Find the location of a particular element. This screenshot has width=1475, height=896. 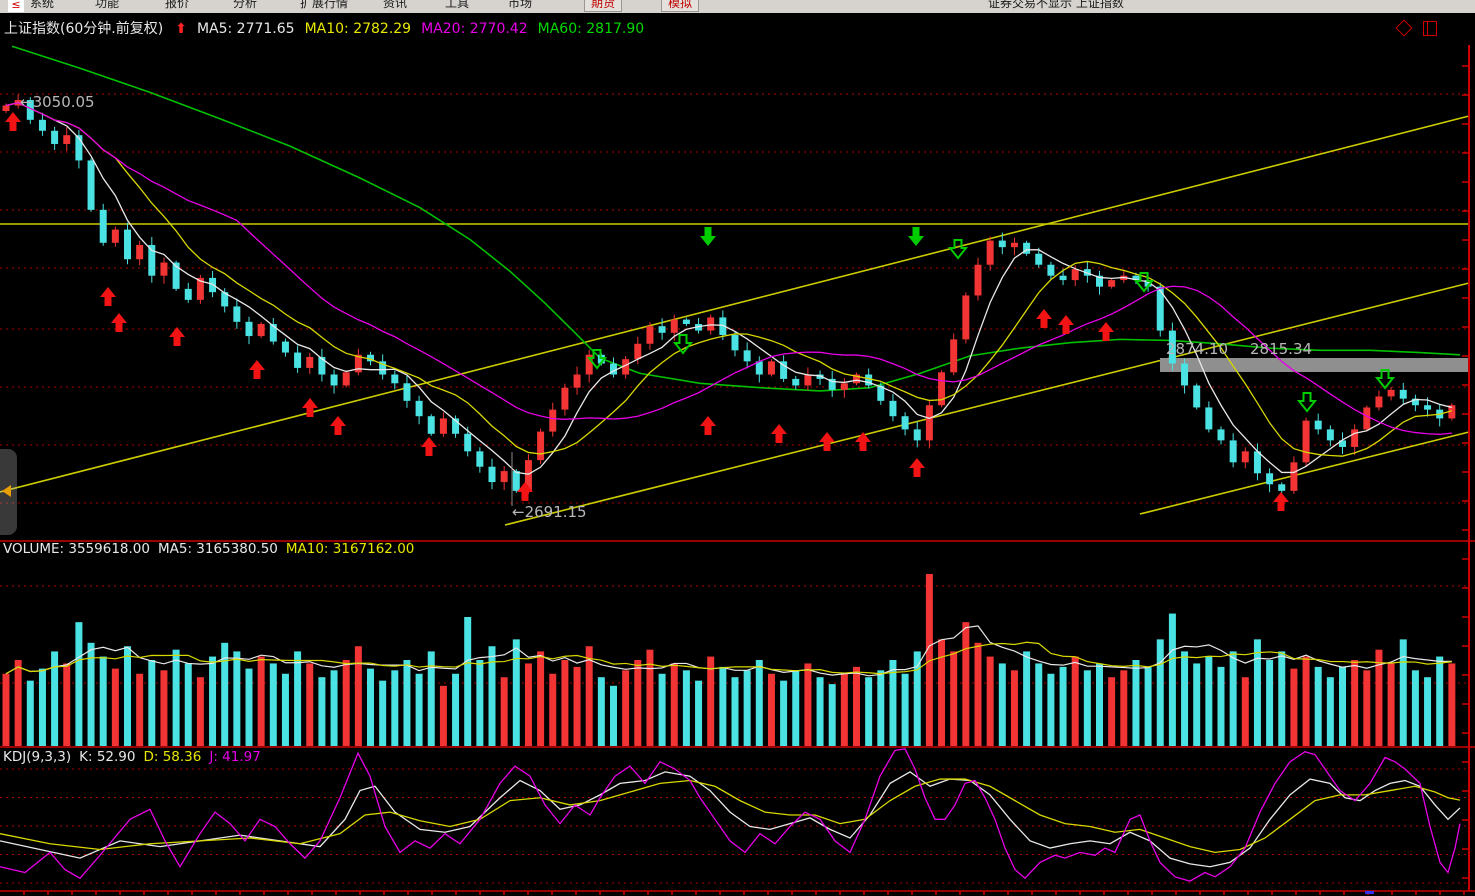

kdj-gridlines is located at coordinates (734, 826).